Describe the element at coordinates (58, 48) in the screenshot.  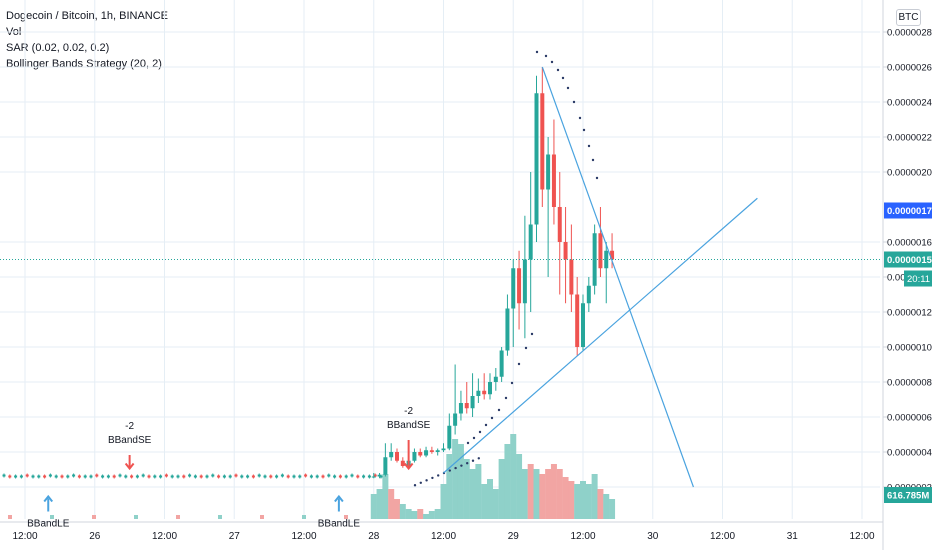
I see `legend-sar: SAR (0.02, 0.02, 0.2)` at that location.